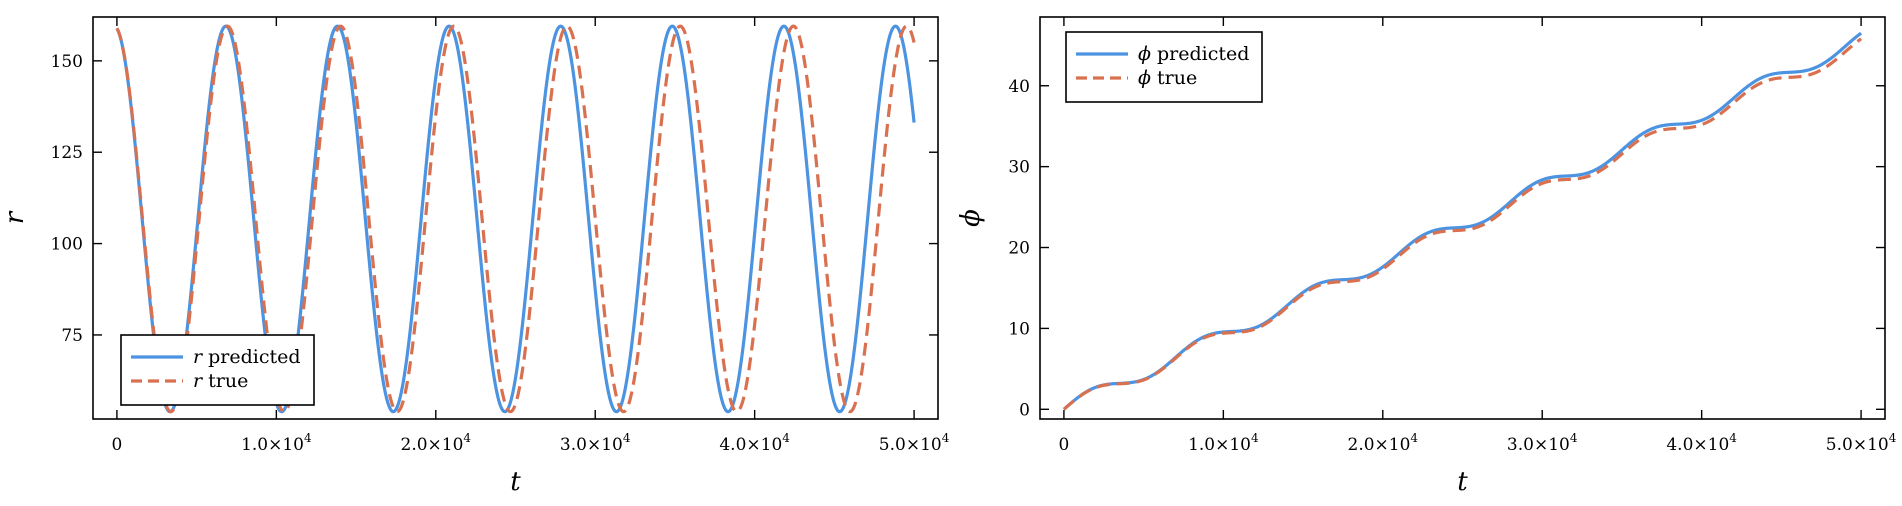 This screenshot has width=1902, height=506. What do you see at coordinates (67, 62) in the screenshot?
I see `y-tick-label: 150` at bounding box center [67, 62].